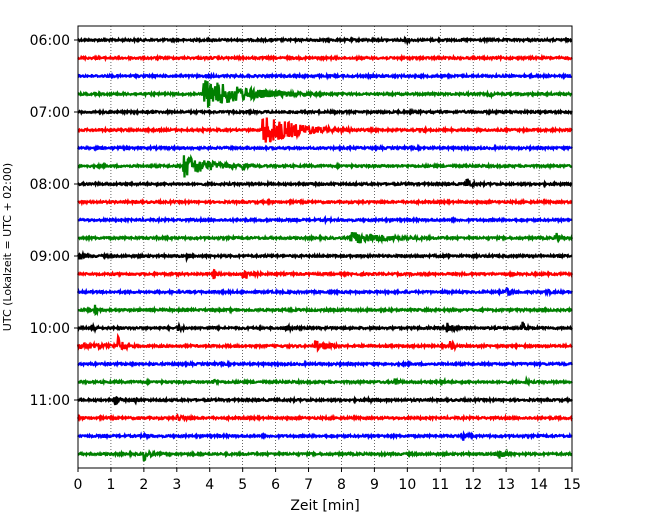 The width and height of the screenshot is (650, 520). Describe the element at coordinates (242, 485) in the screenshot. I see `x-tick-label: 5` at that location.